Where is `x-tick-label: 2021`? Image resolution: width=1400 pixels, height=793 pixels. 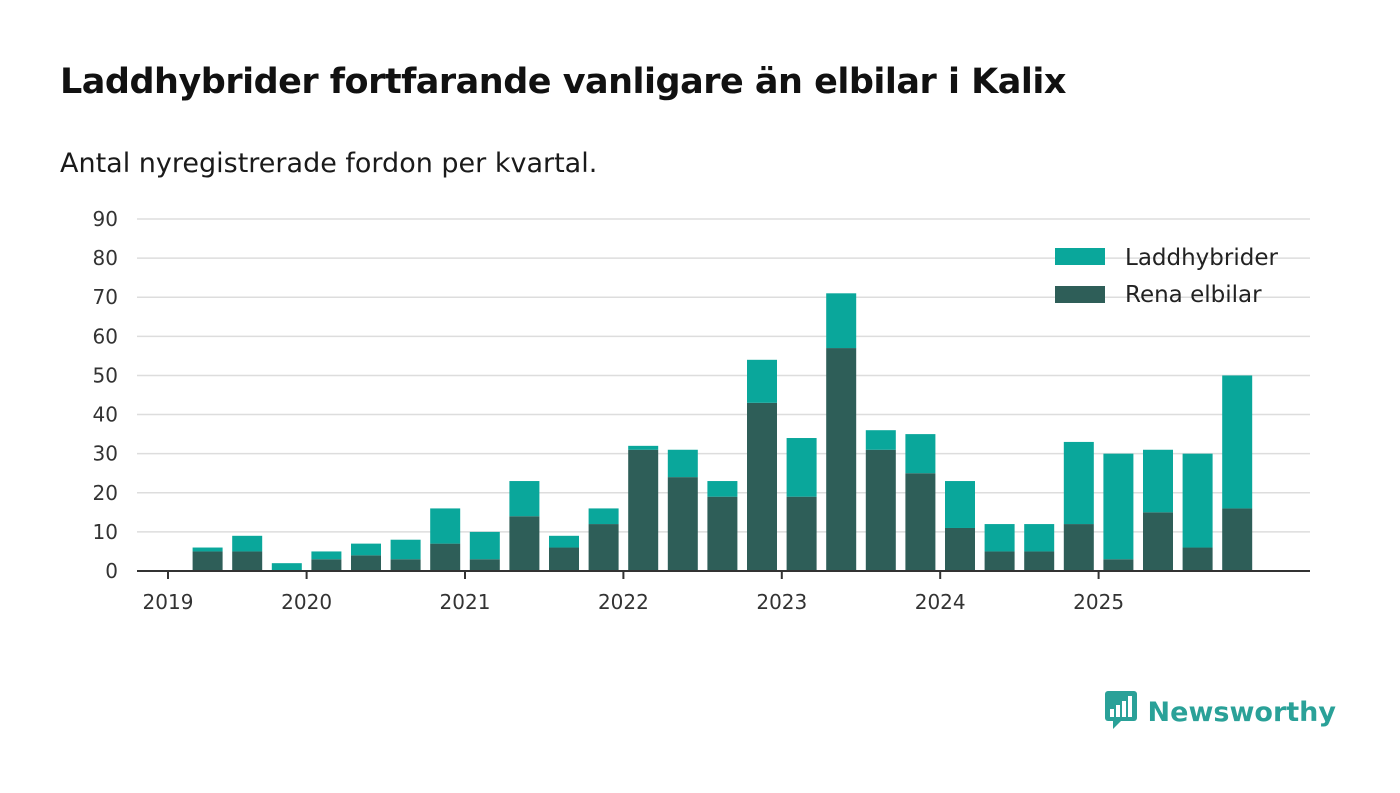 x-tick-label: 2021 is located at coordinates (465, 602).